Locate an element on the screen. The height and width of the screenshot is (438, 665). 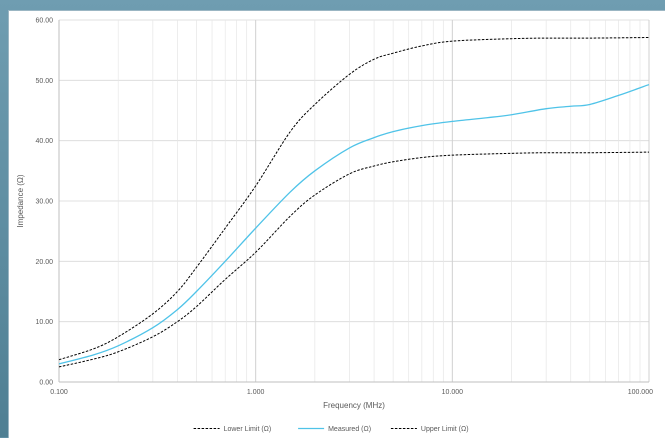
y-tick-label: 60.00 is located at coordinates (44, 21).